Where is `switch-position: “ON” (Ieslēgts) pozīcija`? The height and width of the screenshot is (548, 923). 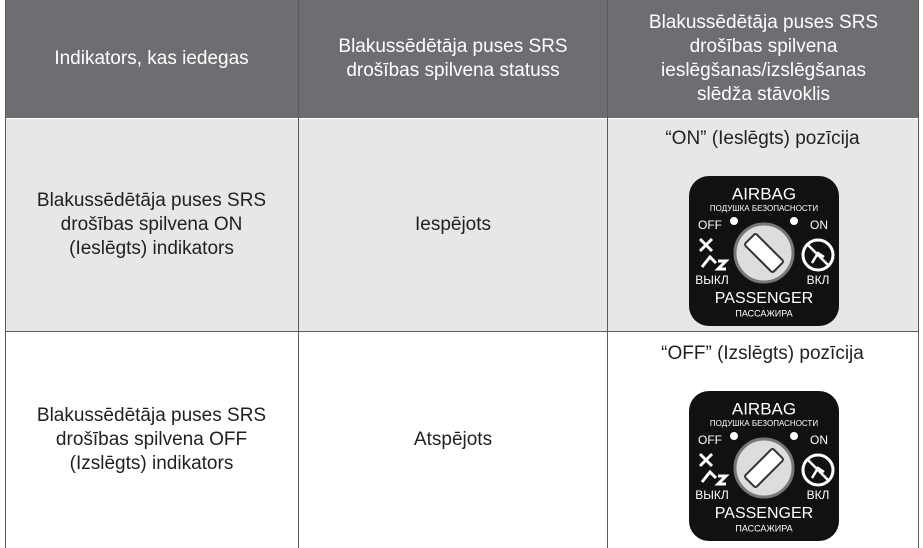
switch-position: “ON” (Ieslēgts) pozīcija is located at coordinates (762, 138).